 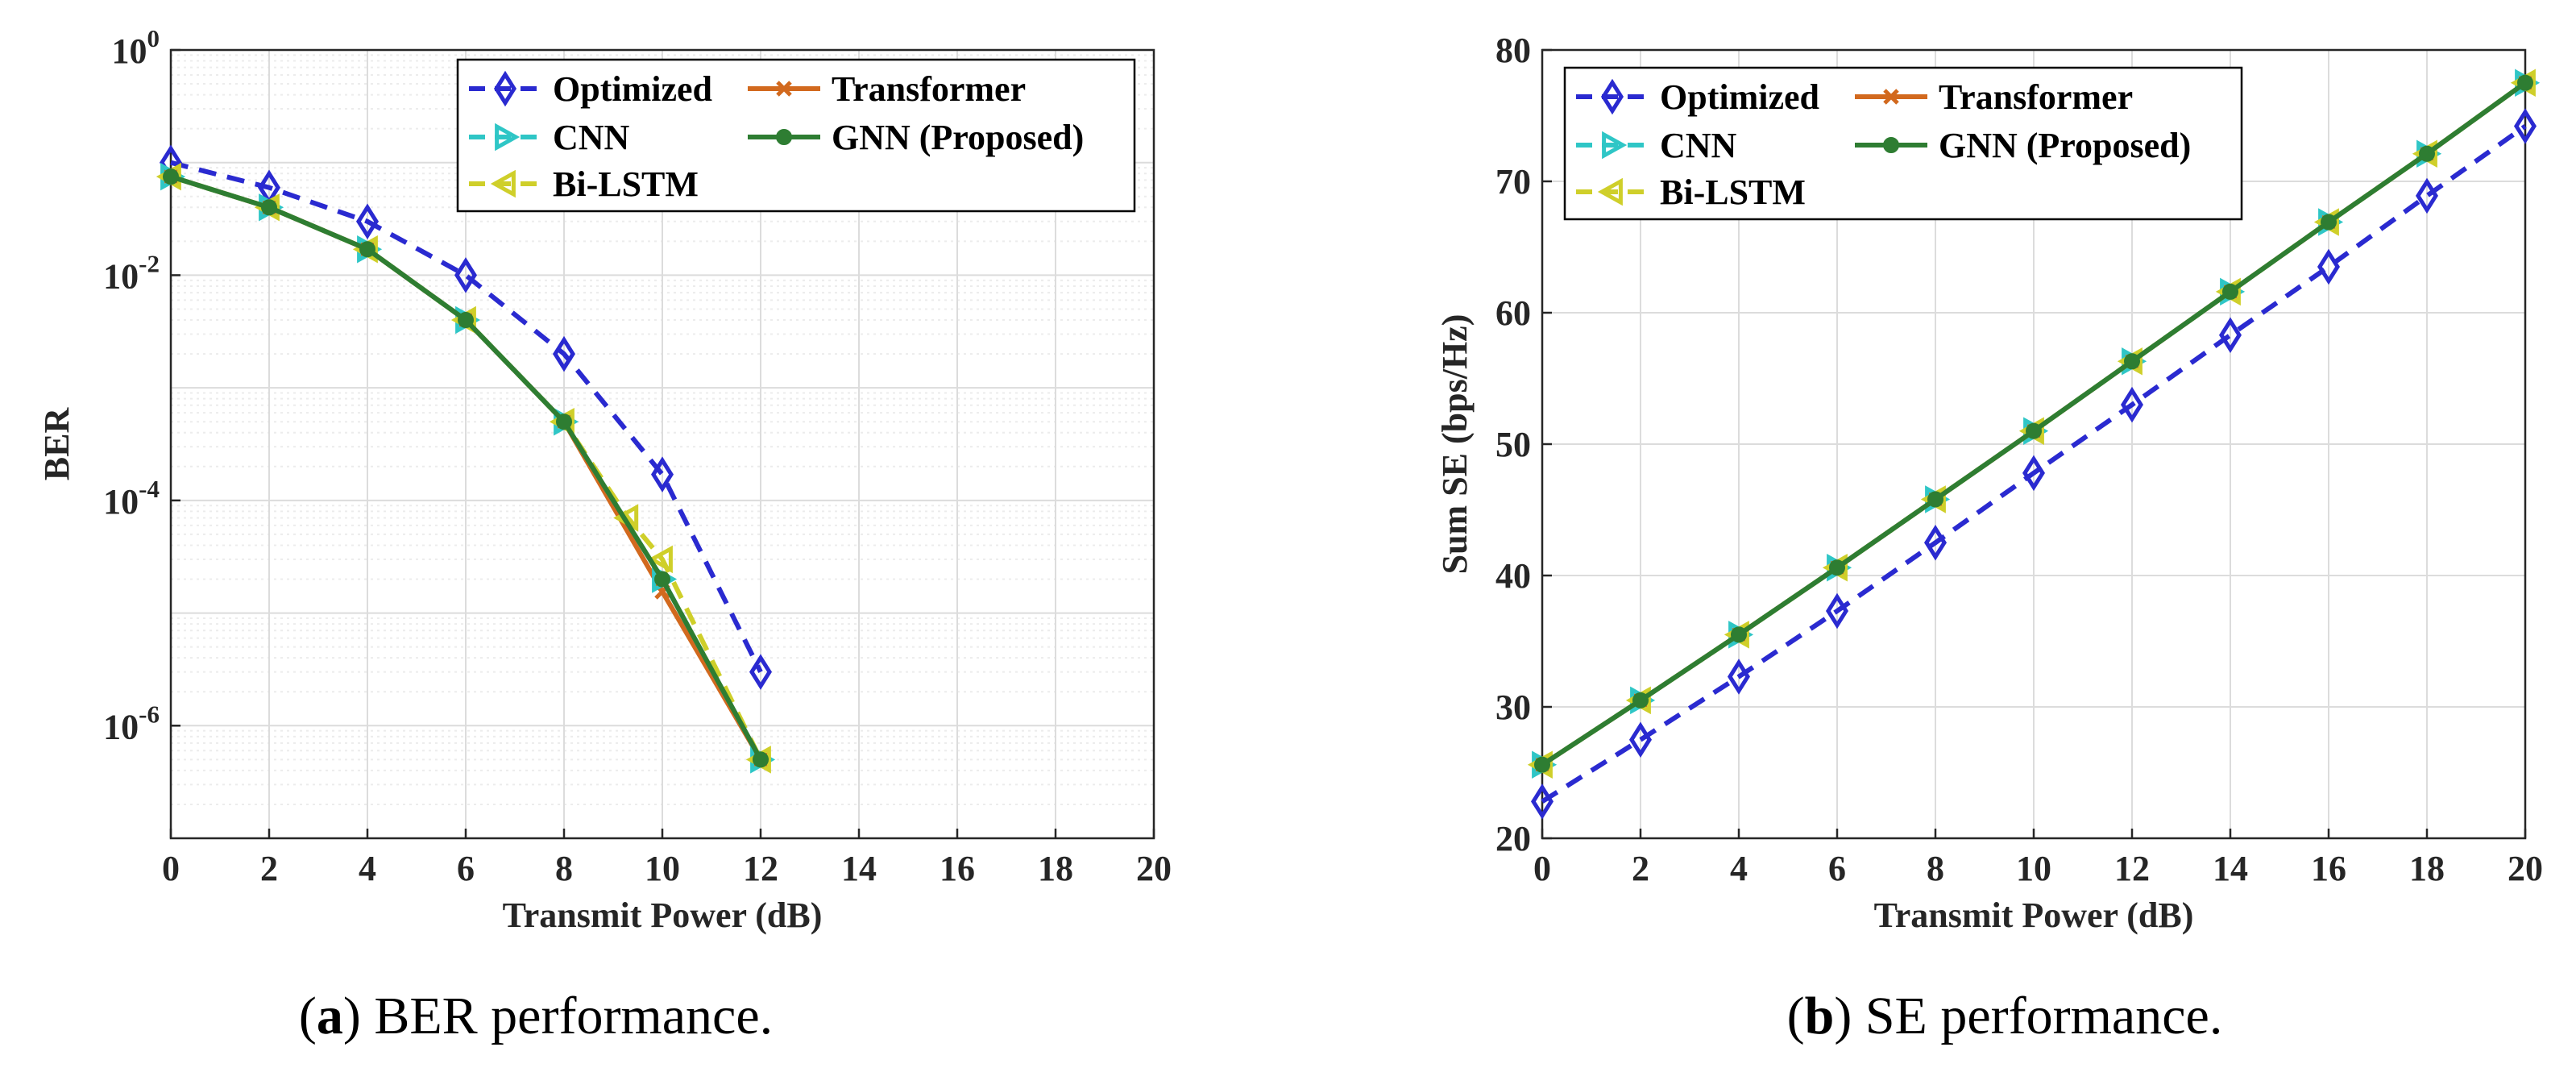 I want to click on x-tick-label: 2, so click(x=269, y=869).